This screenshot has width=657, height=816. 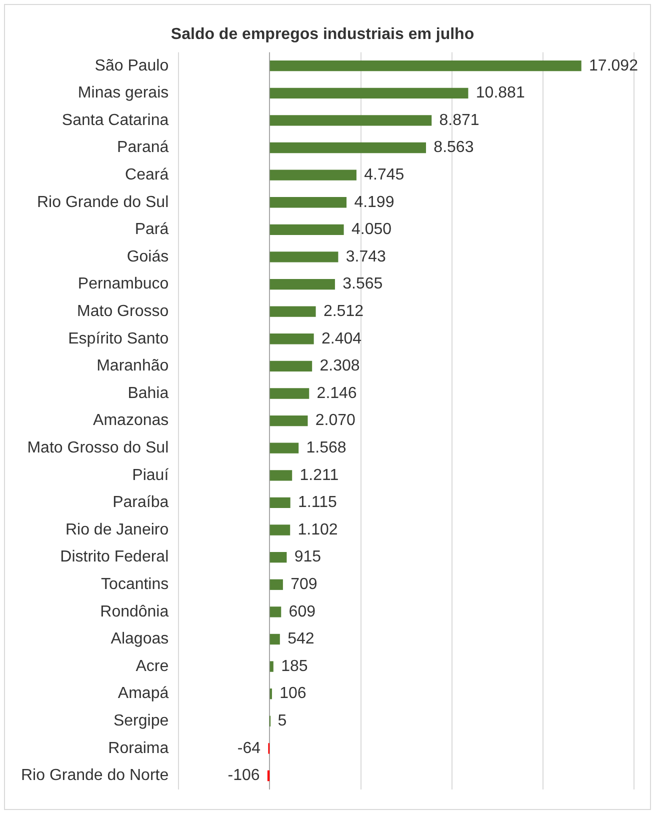 I want to click on data-label: 2.512, so click(x=343, y=311).